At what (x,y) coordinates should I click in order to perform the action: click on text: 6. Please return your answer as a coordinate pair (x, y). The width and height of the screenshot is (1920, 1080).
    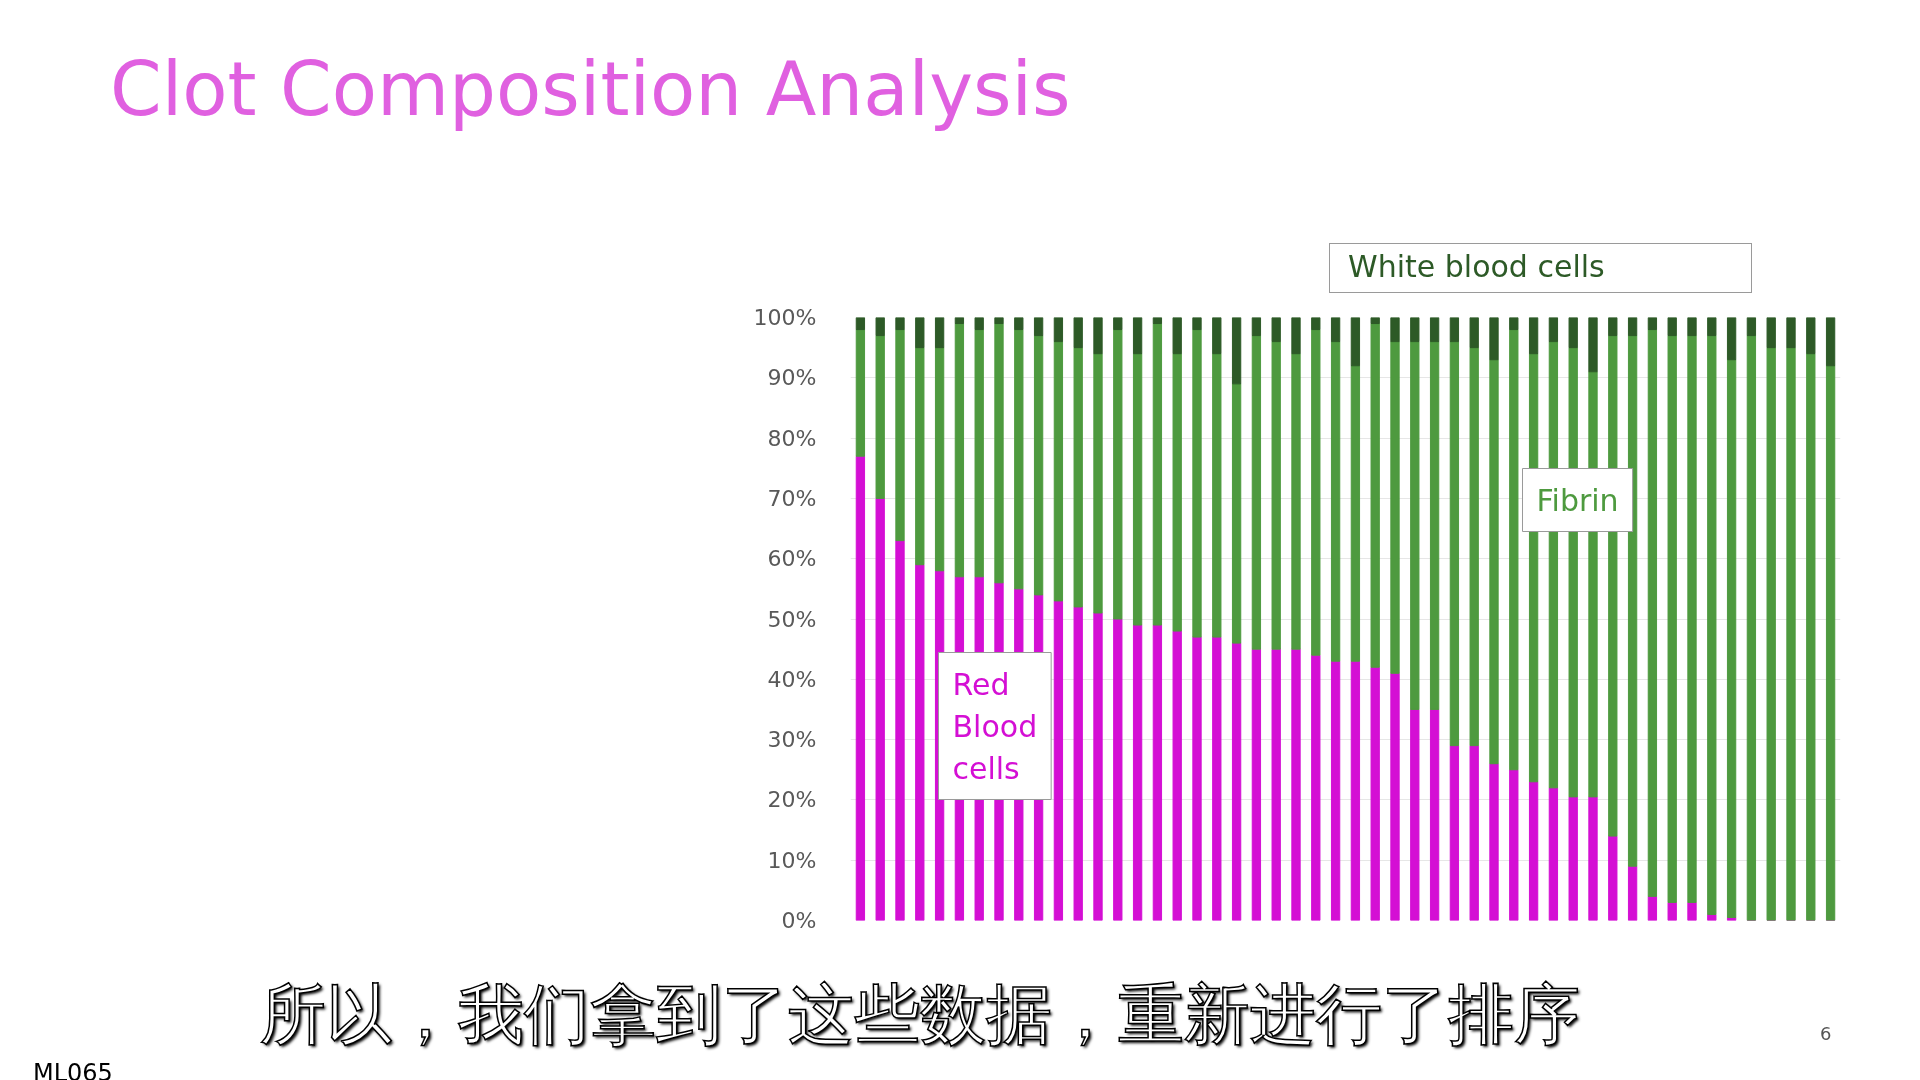
    Looking at the image, I should click on (1826, 1034).